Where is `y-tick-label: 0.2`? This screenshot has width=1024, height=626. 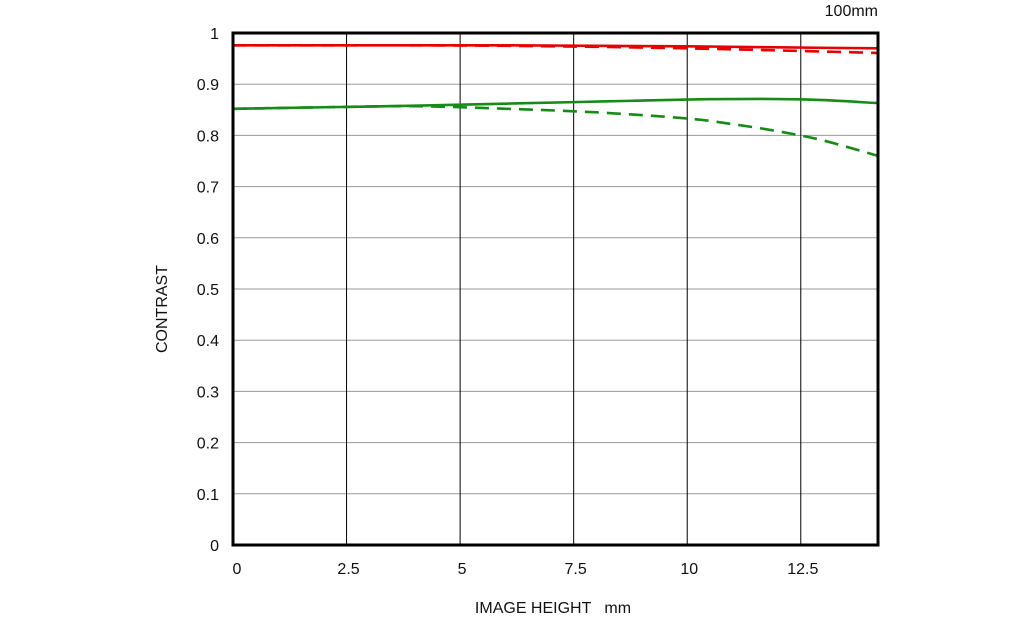 y-tick-label: 0.2 is located at coordinates (208, 444).